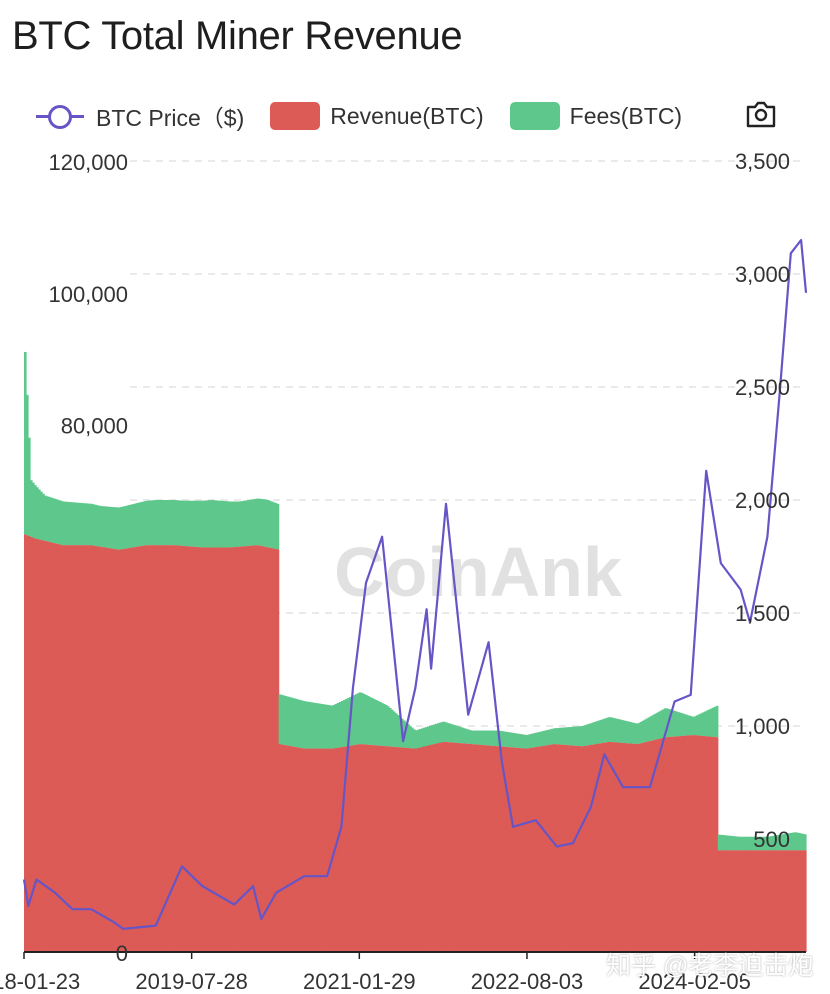  I want to click on camera-icon, so click(761, 114).